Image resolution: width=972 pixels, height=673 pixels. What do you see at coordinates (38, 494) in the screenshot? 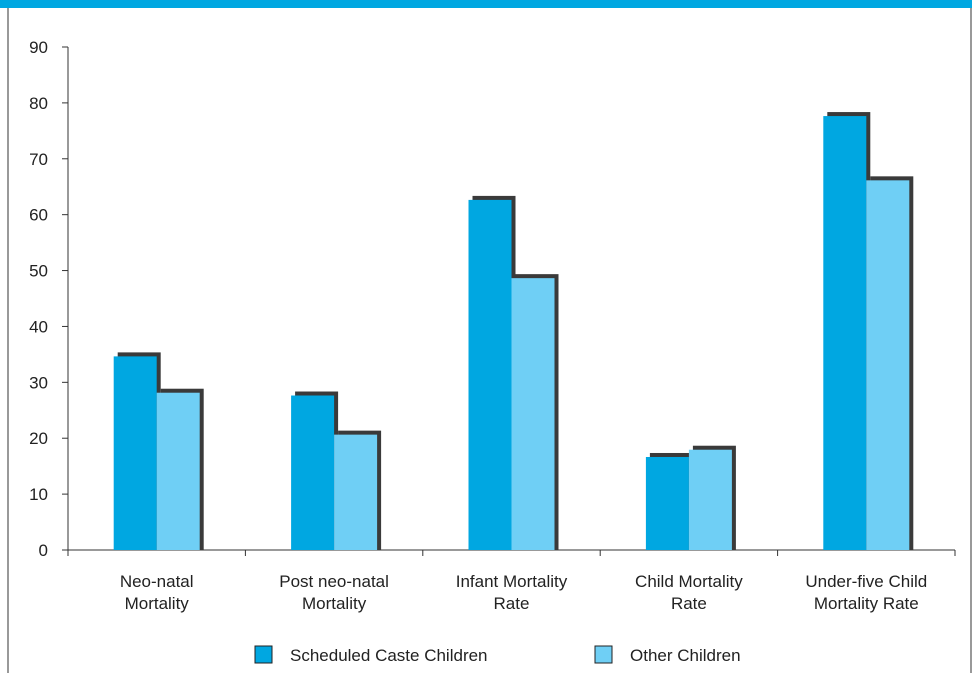
I see `y-tick-label: 10` at bounding box center [38, 494].